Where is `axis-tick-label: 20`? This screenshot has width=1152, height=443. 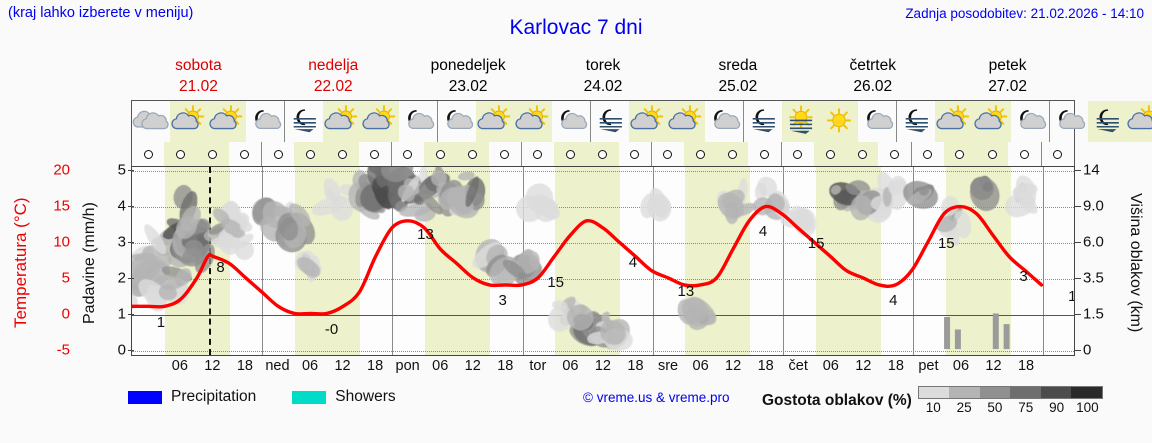 axis-tick-label: 20 is located at coordinates (61, 170).